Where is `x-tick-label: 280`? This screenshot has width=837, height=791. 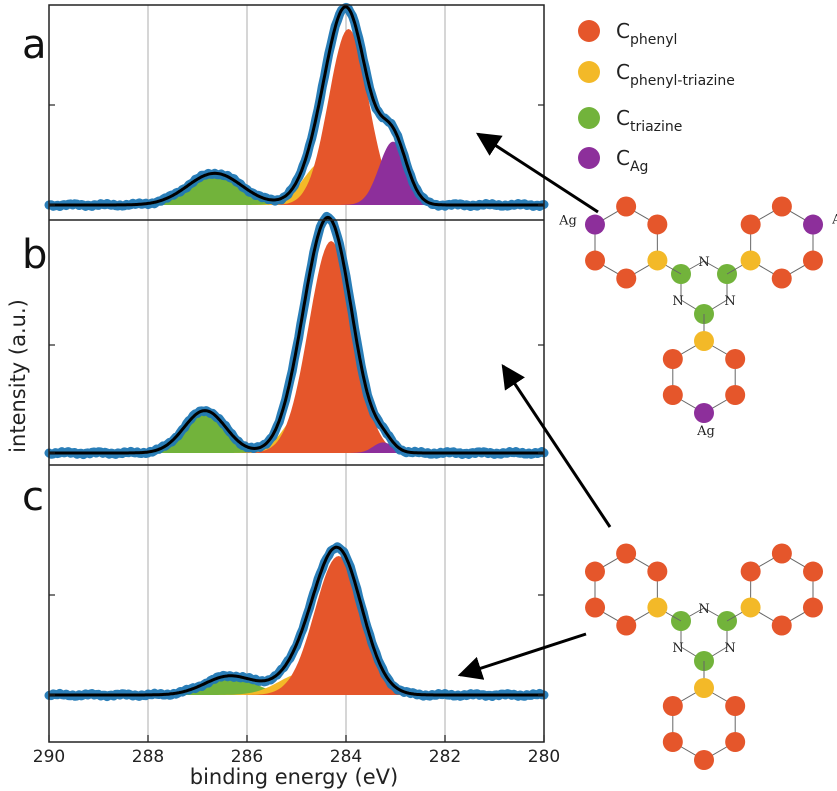 x-tick-label: 280 is located at coordinates (544, 757).